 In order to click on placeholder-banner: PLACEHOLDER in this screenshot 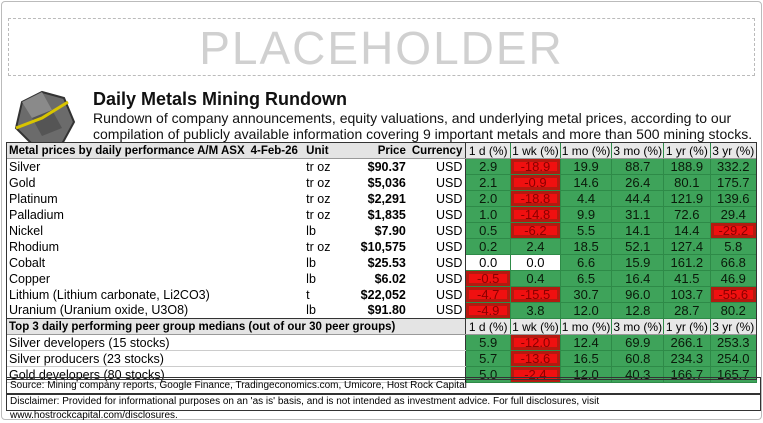, I will do `click(381, 47)`.